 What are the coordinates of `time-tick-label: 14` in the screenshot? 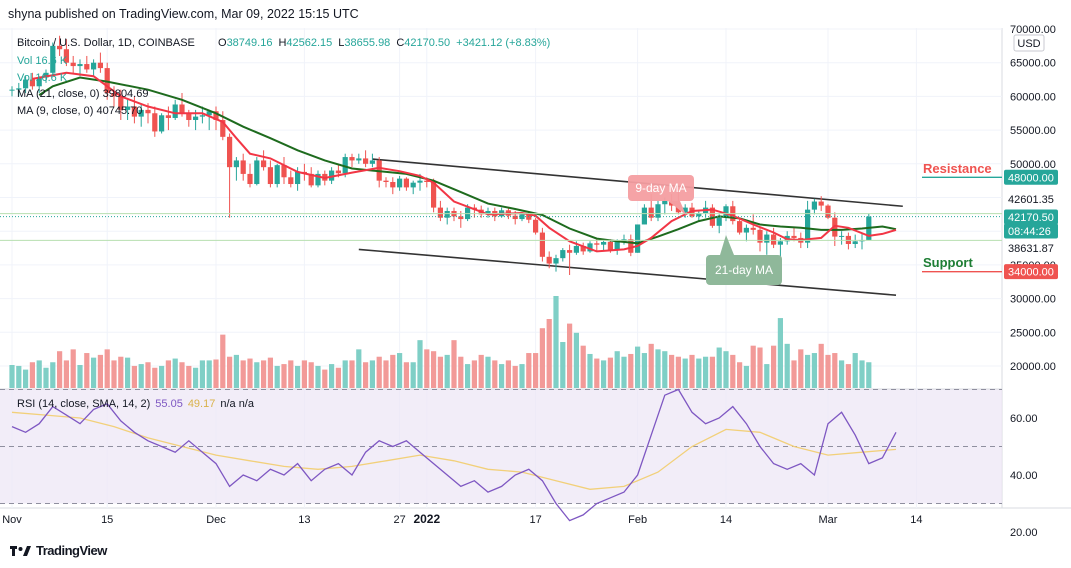 It's located at (726, 520).